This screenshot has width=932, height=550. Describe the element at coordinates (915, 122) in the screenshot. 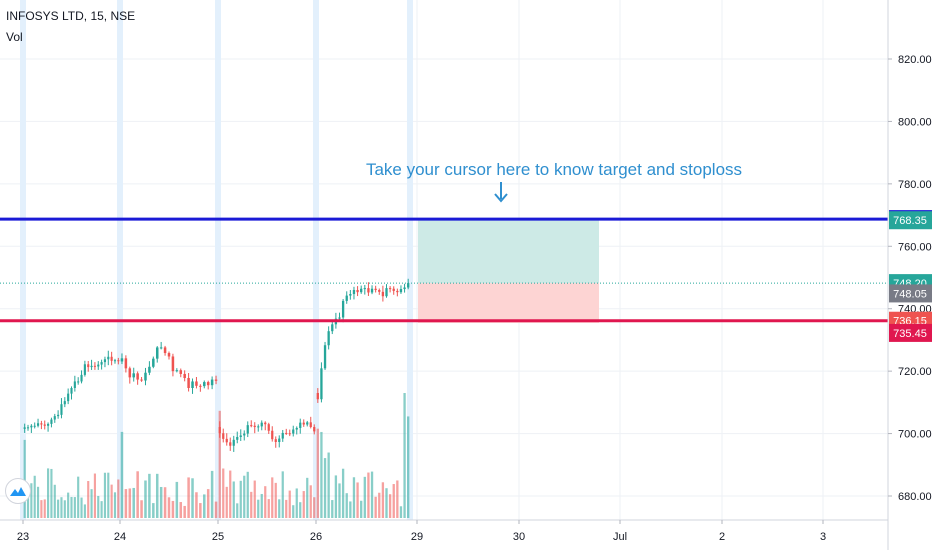

I see `price-tick-label: 800.00` at that location.